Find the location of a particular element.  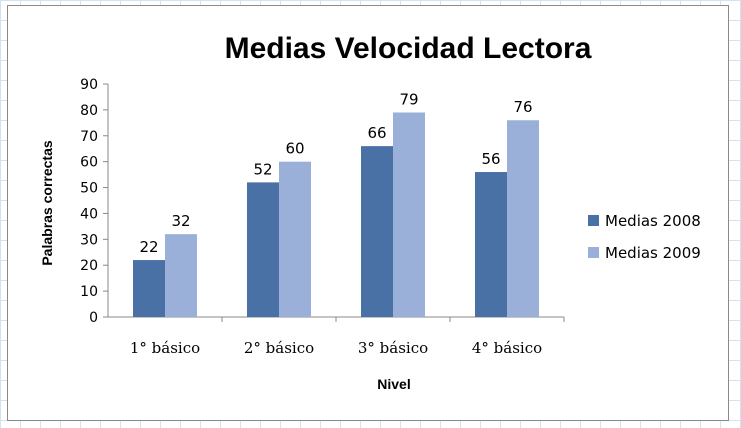

y-tick-label: 30 is located at coordinates (89, 240).